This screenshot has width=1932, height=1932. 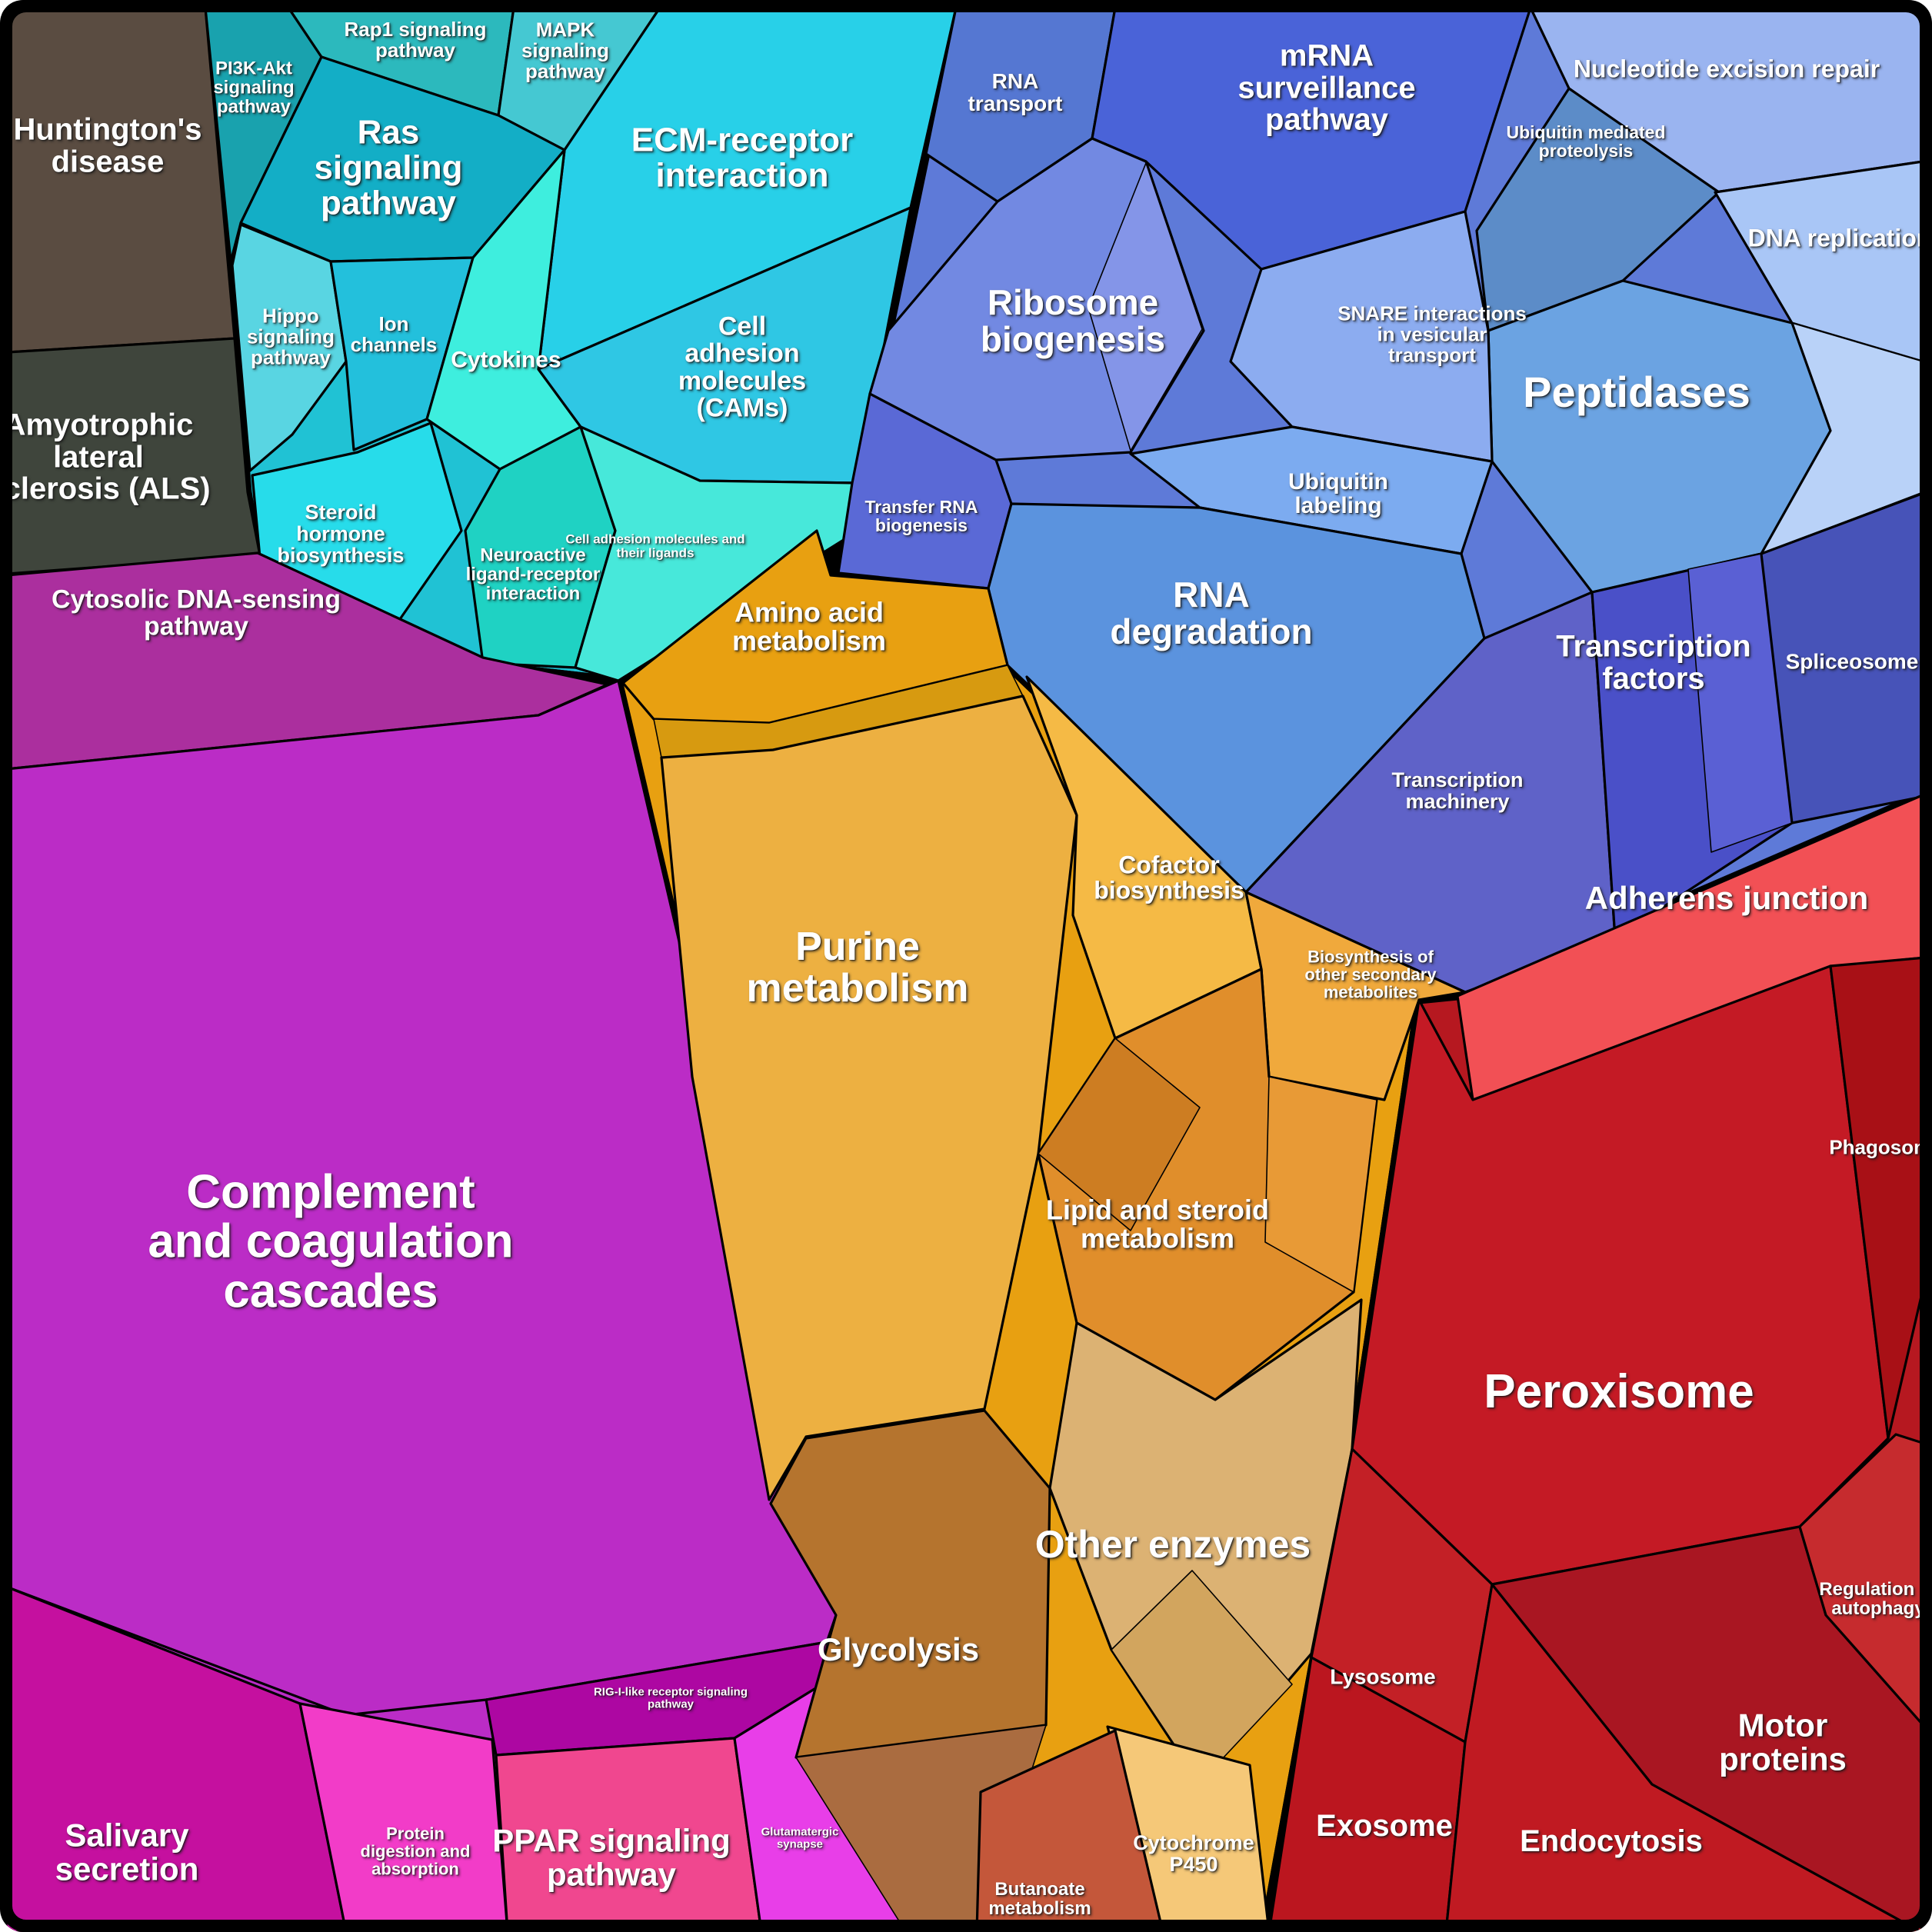 I want to click on cell-butanoate, so click(x=1069, y=1830).